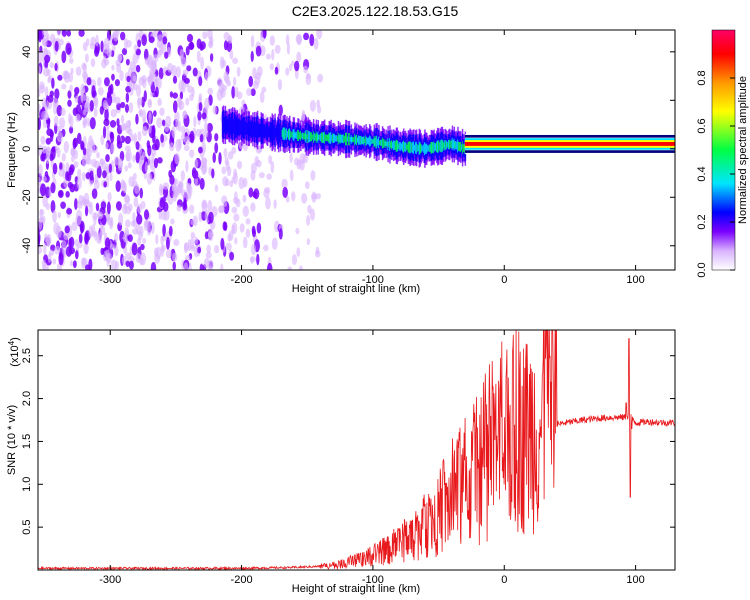 Image resolution: width=750 pixels, height=600 pixels. I want to click on spectrogram-y-tick-label: 40, so click(27, 52).